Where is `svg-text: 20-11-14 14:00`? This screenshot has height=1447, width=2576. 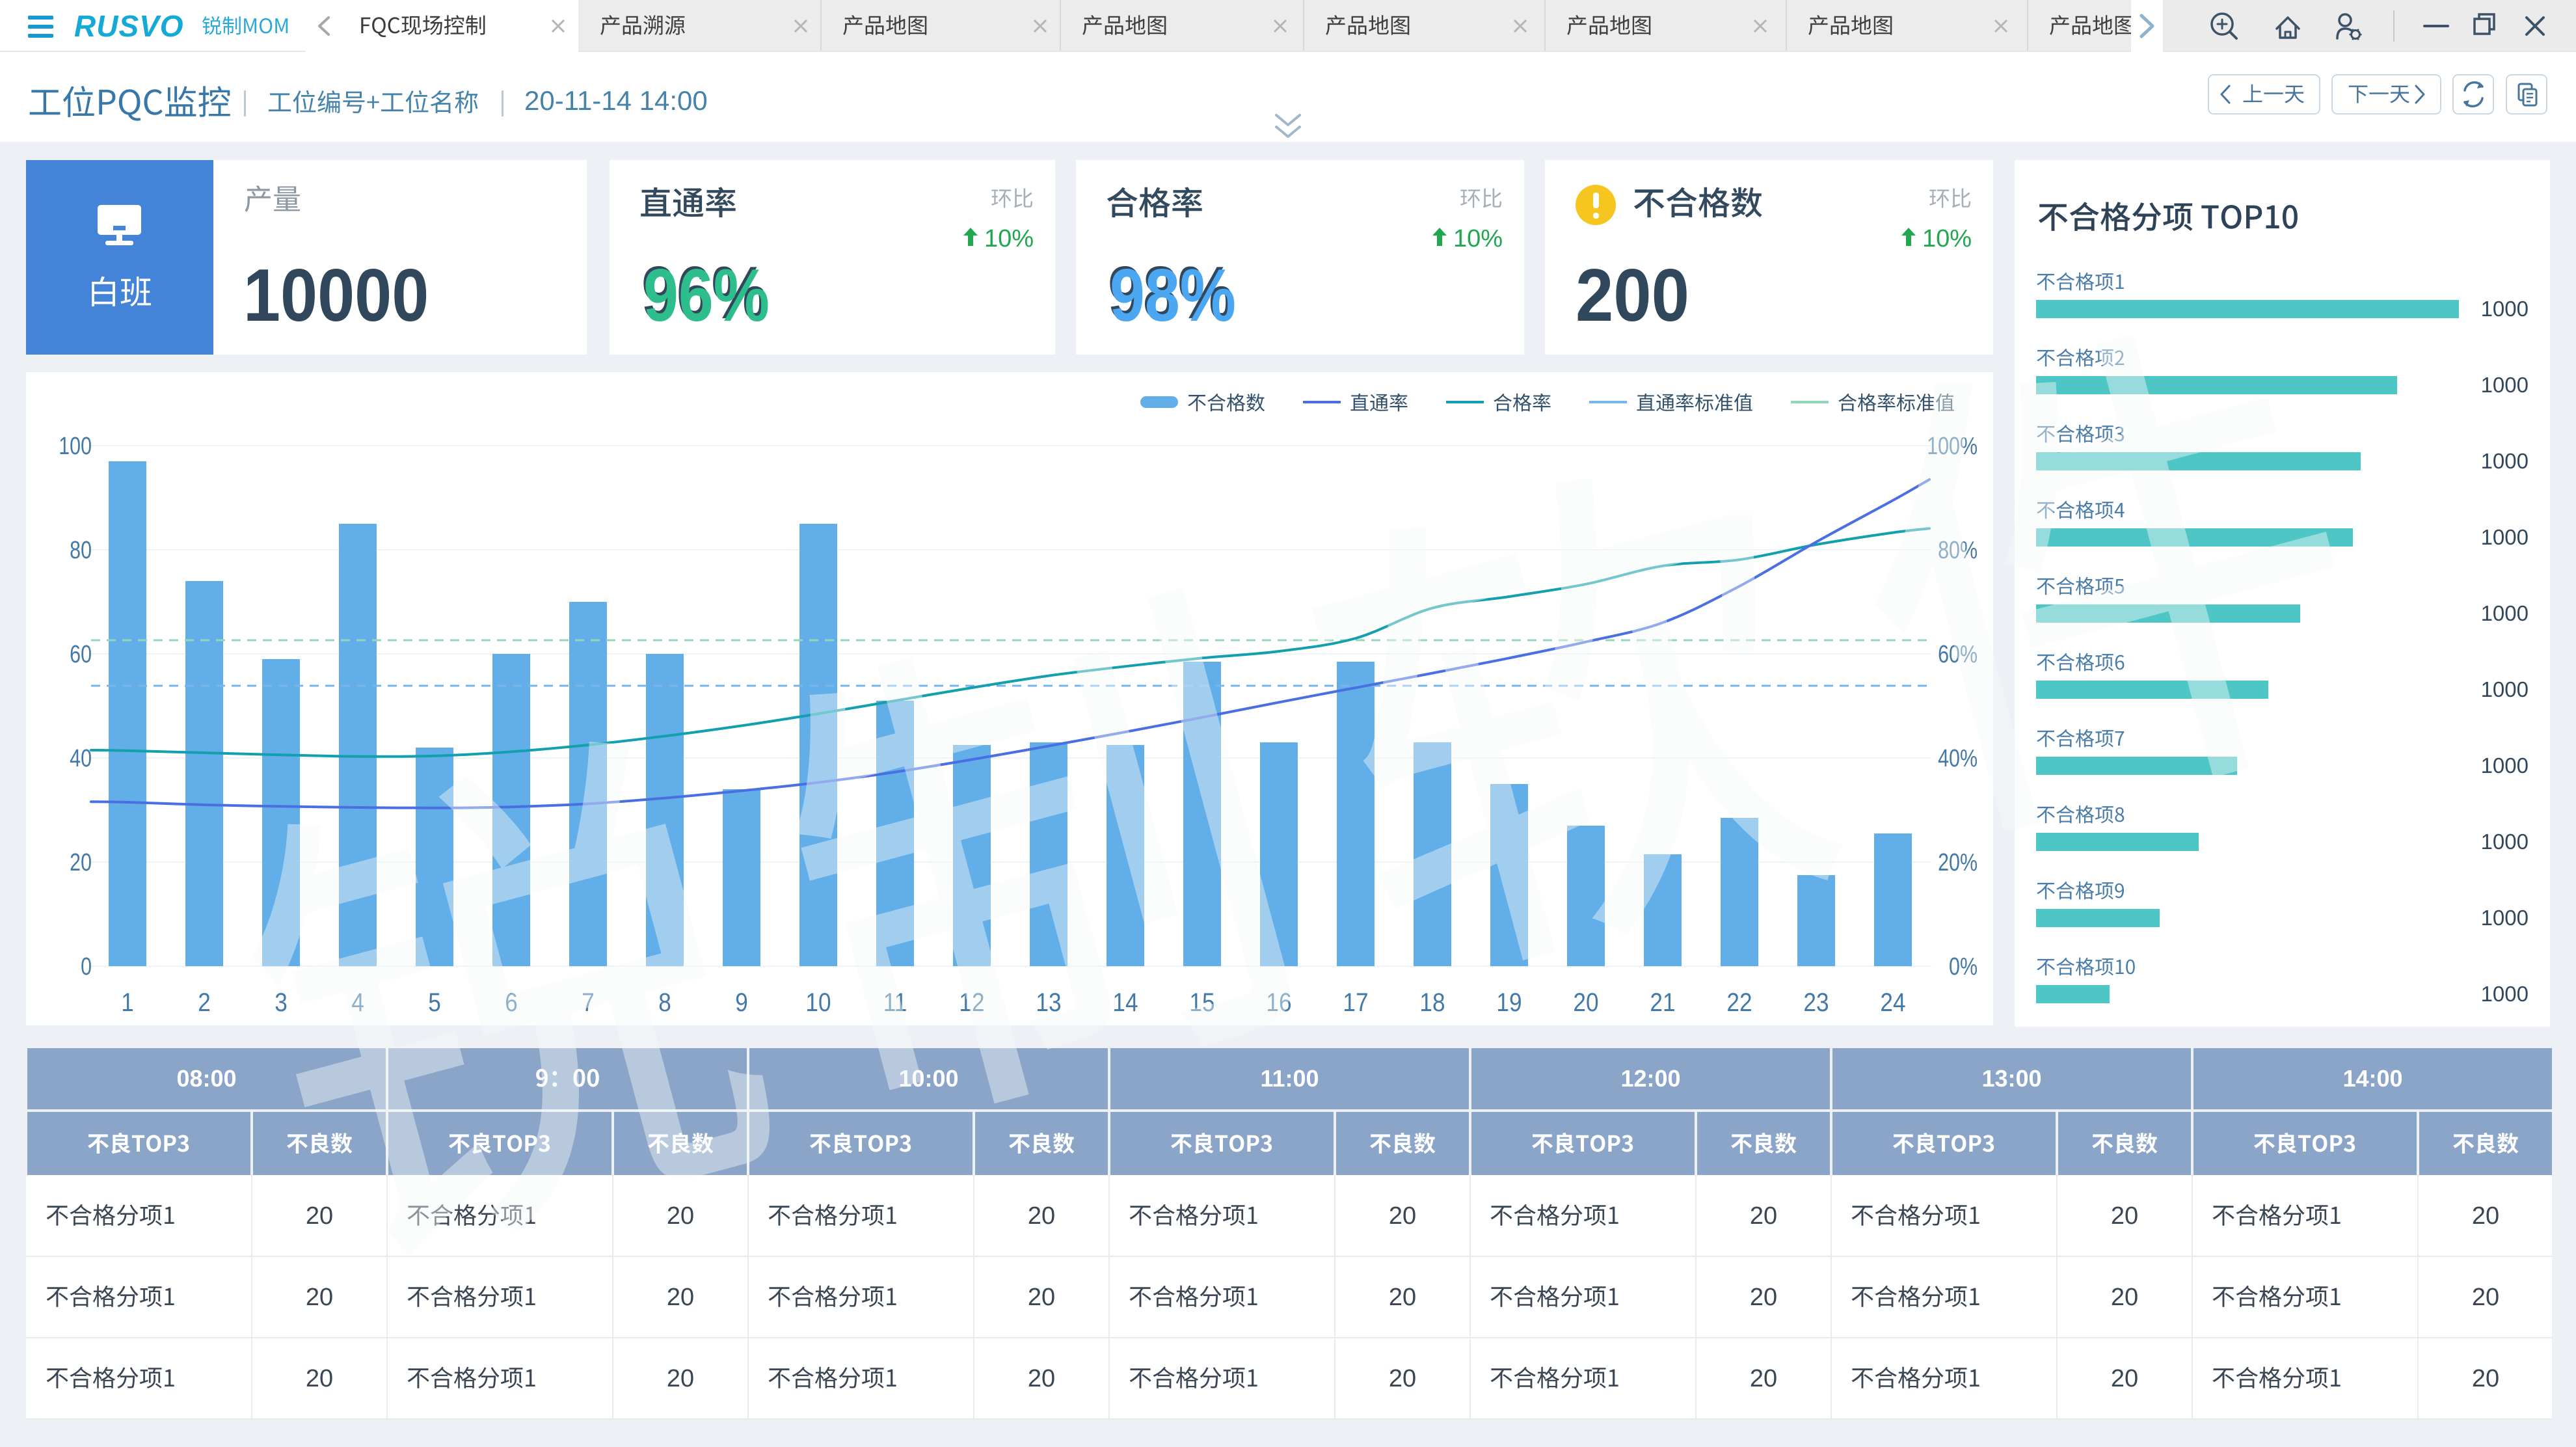
svg-text: 20-11-14 14:00 is located at coordinates (616, 100).